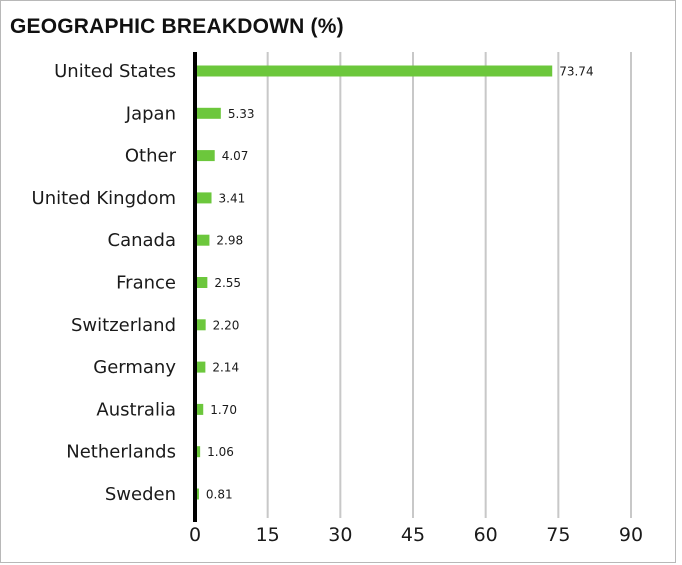 Image resolution: width=682 pixels, height=565 pixels. Describe the element at coordinates (631, 535) in the screenshot. I see `x-tick-label: 90` at that location.